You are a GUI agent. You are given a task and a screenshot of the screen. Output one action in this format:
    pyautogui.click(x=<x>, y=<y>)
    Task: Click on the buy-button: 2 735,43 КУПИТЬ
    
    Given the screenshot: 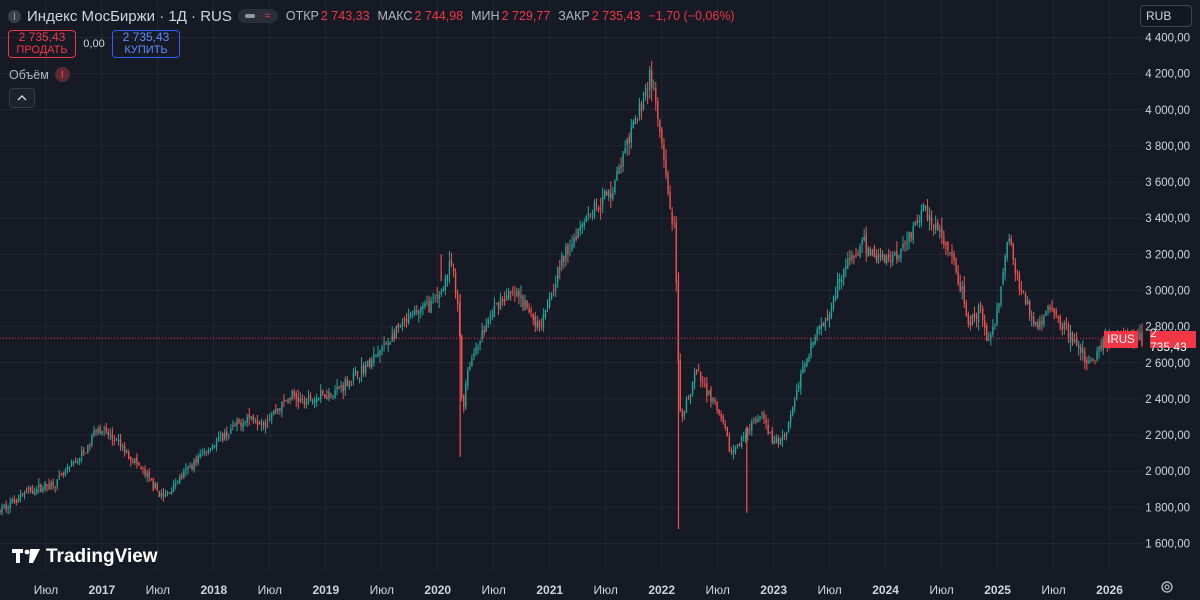 What is the action you would take?
    pyautogui.click(x=146, y=44)
    